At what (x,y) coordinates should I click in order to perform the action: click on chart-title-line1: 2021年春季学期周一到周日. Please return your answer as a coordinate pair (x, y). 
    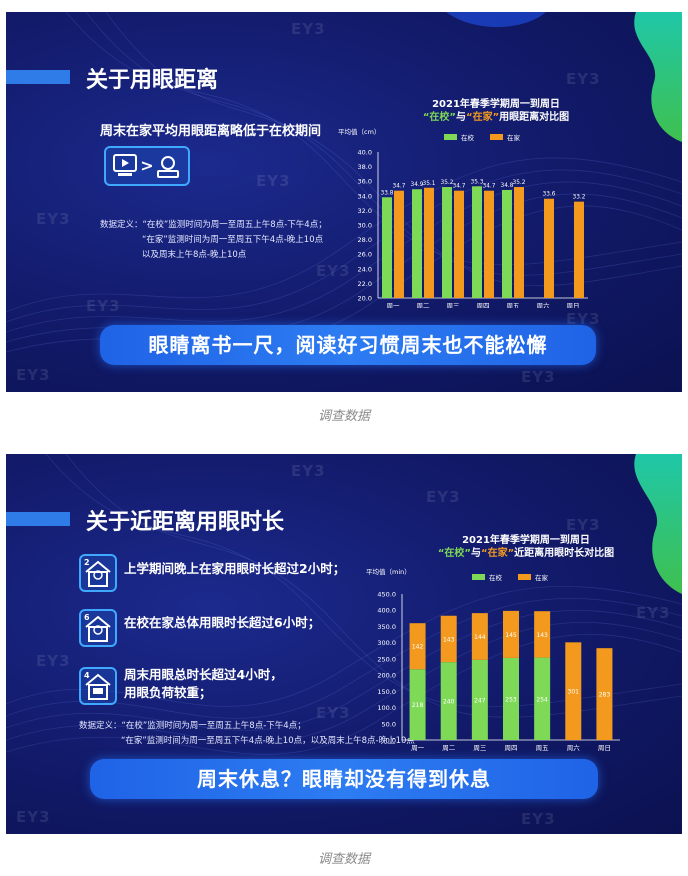
    Looking at the image, I should click on (496, 104).